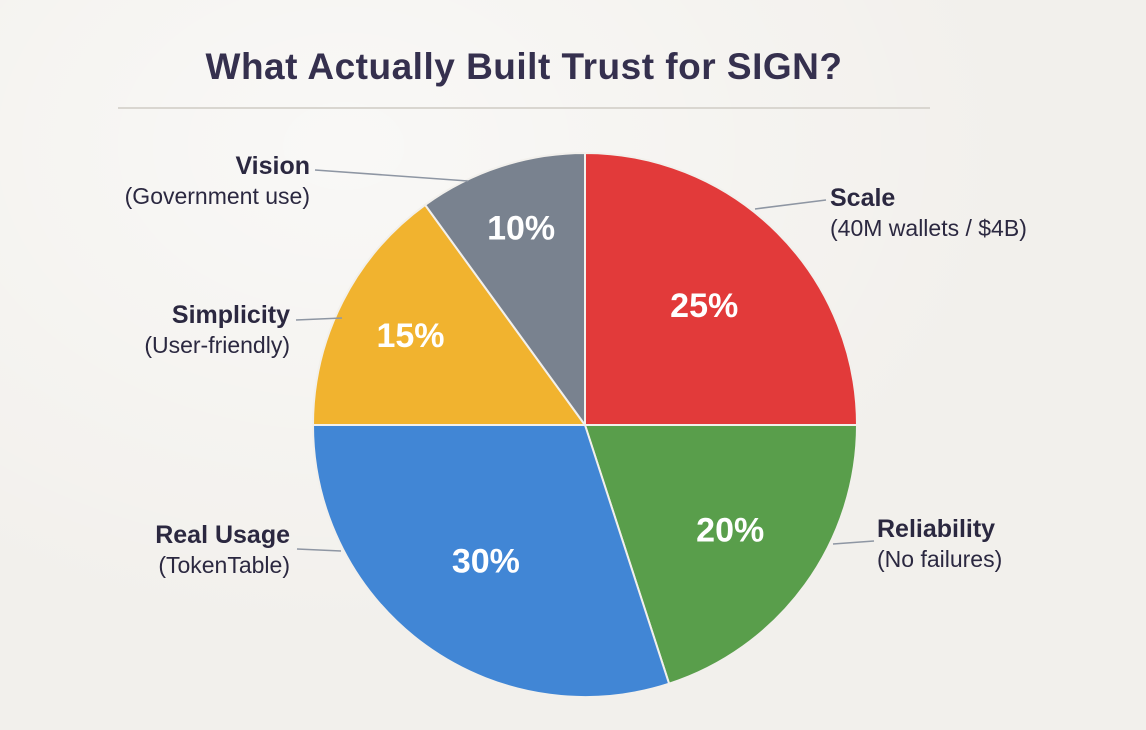 The height and width of the screenshot is (730, 1146). I want to click on pie-slice-reliability, so click(721, 554).